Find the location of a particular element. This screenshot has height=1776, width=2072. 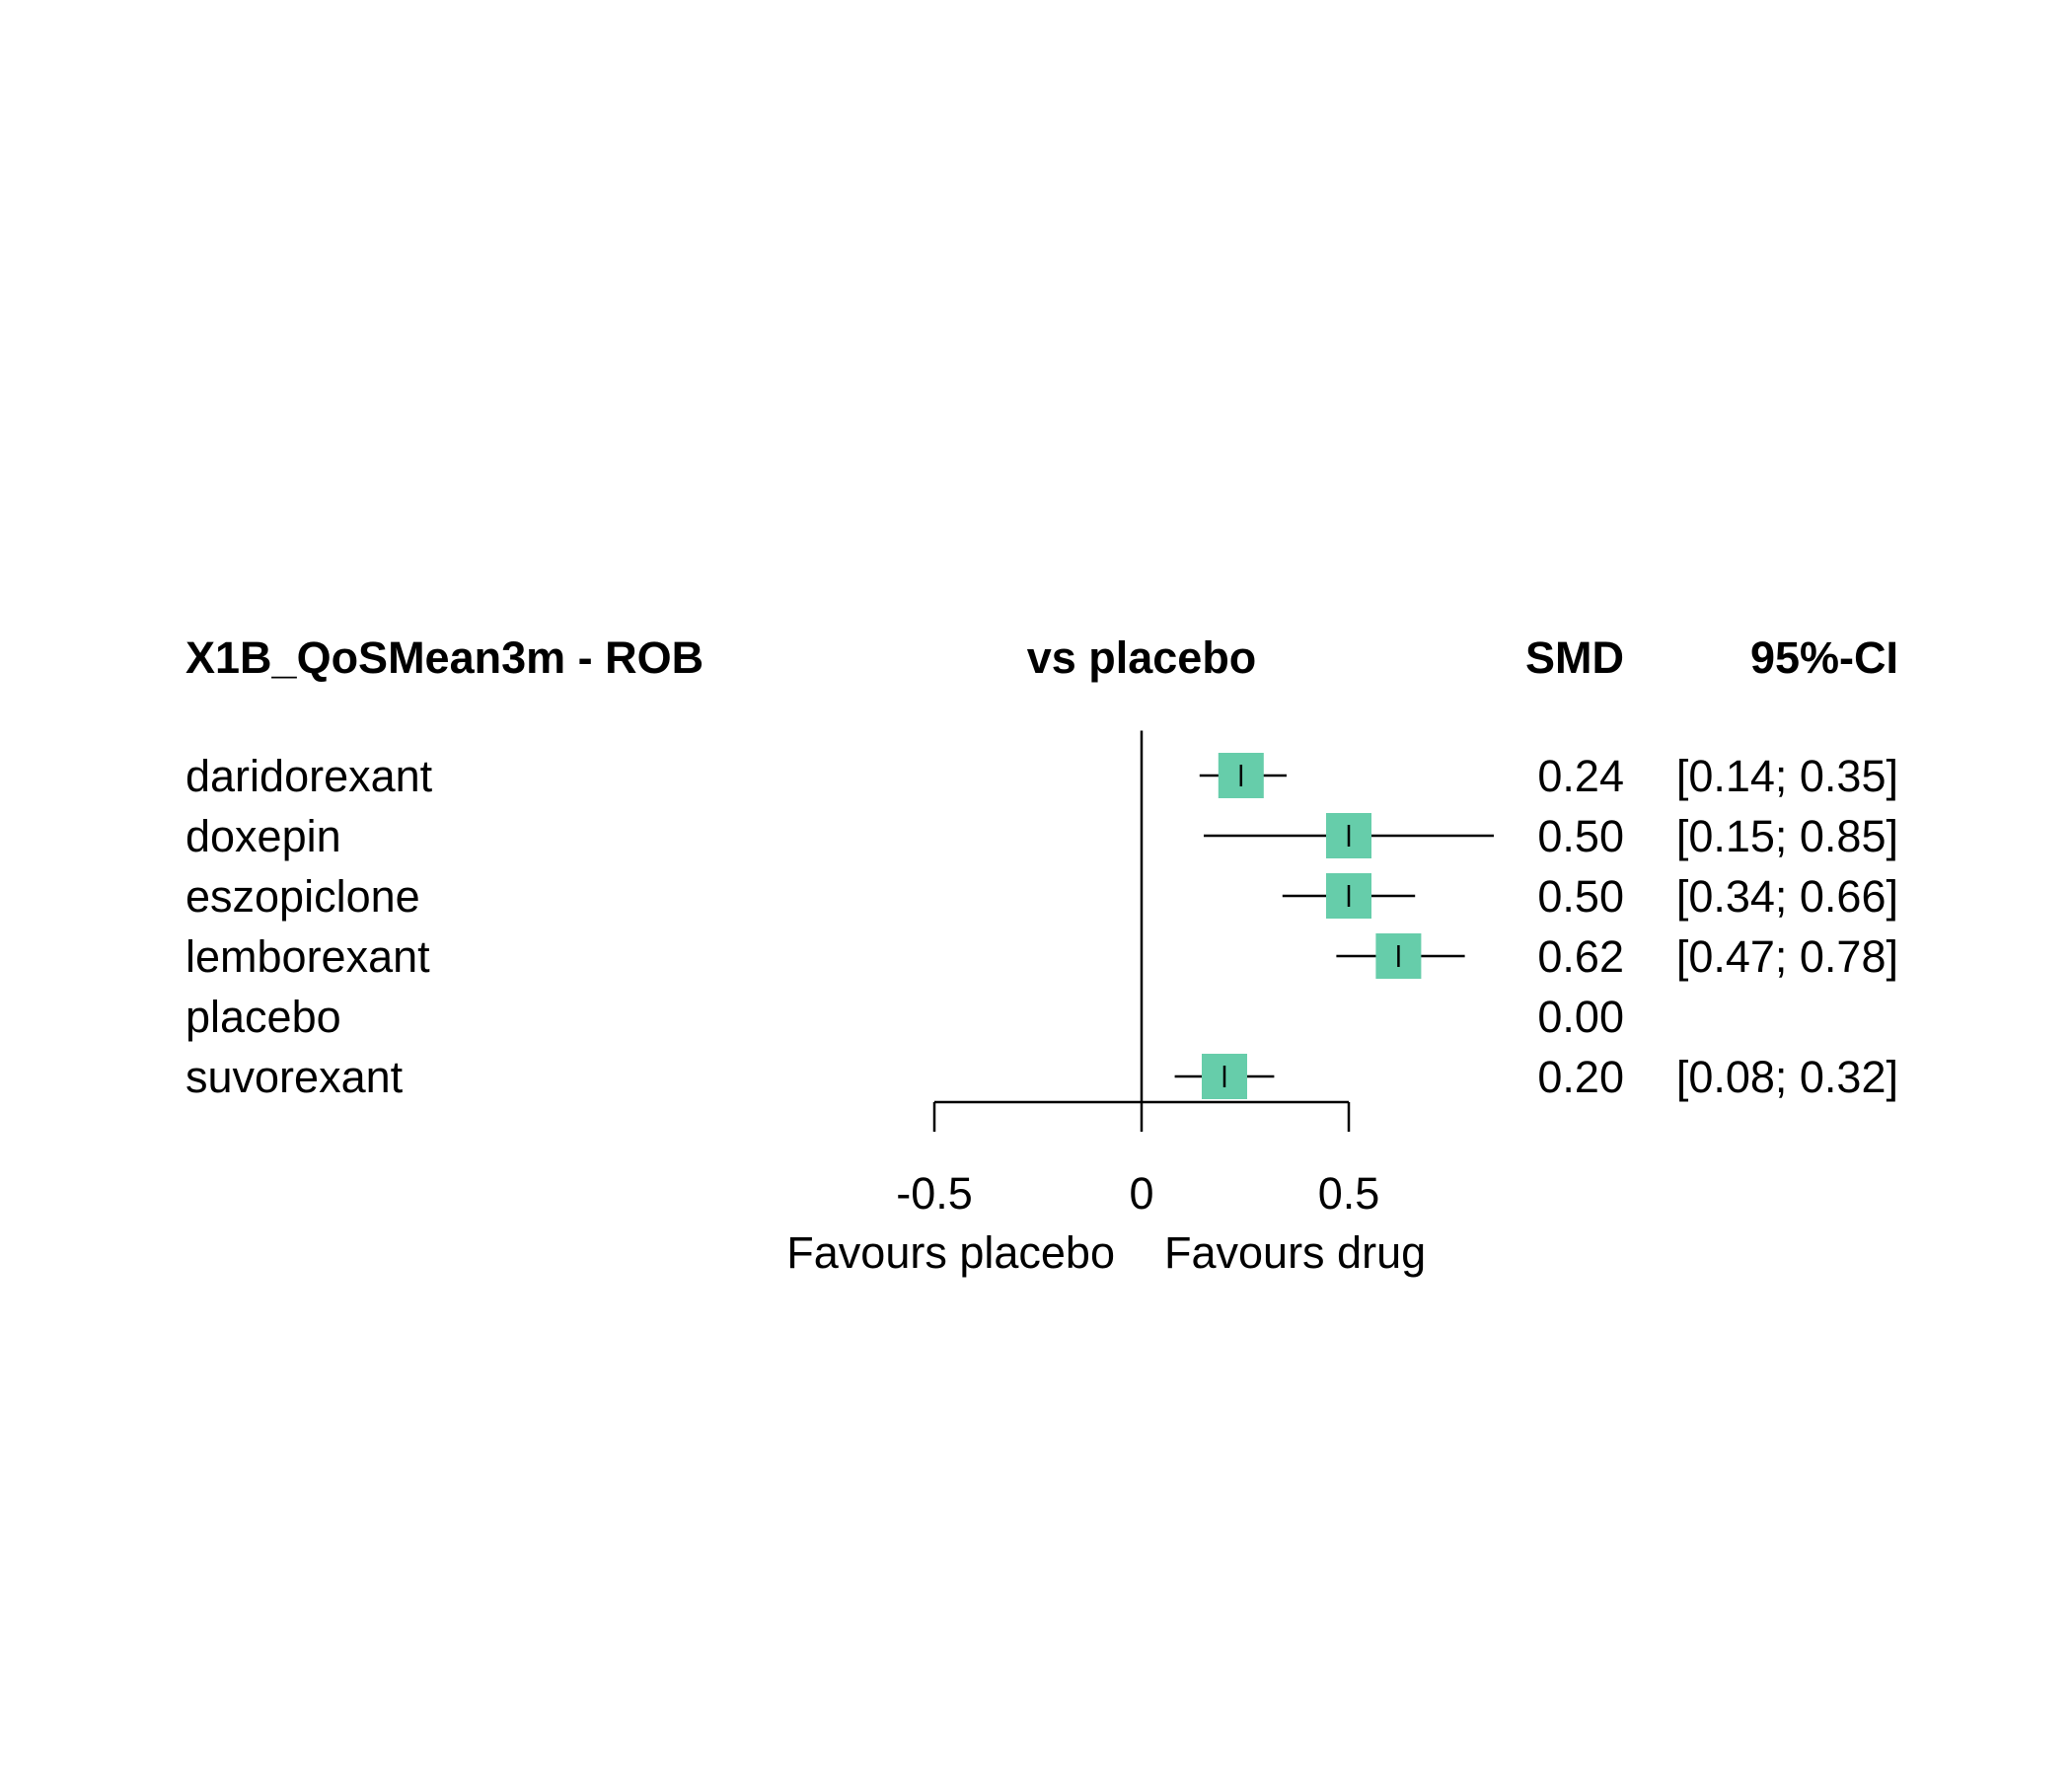

ci-value: [0.15; 0.85] is located at coordinates (1787, 836).